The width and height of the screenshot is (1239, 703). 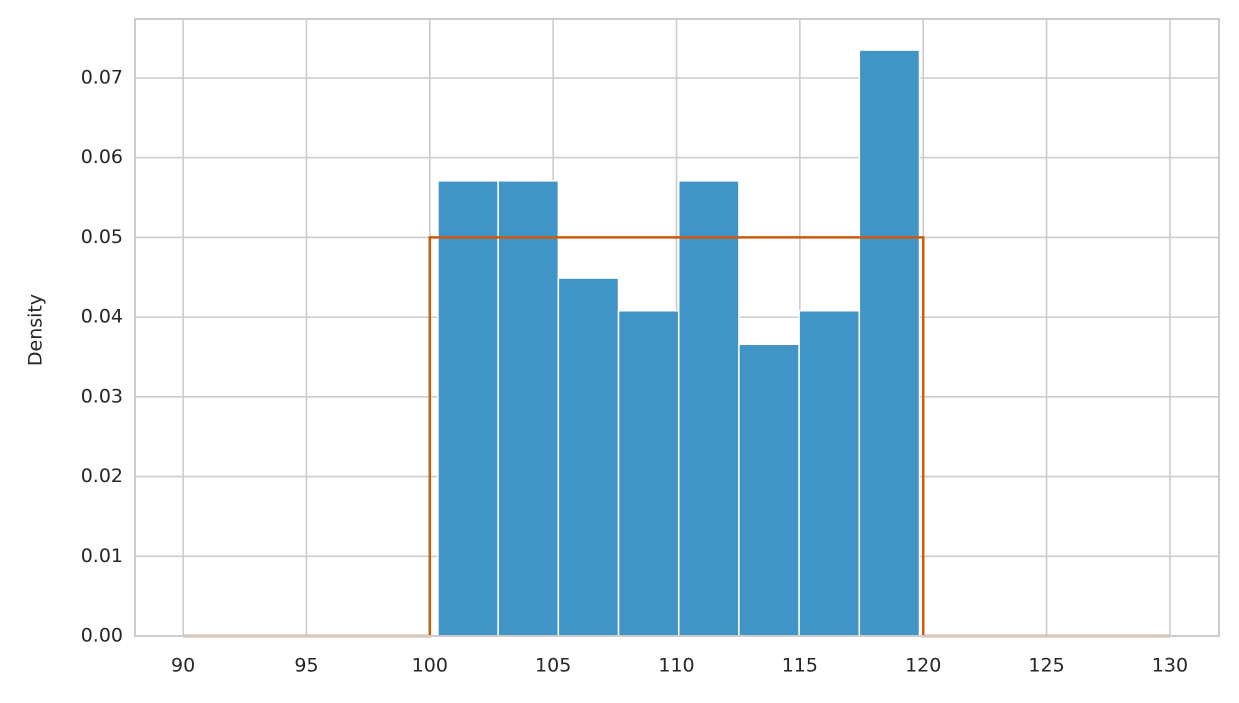 I want to click on x-tick-label: 130, so click(x=1170, y=666).